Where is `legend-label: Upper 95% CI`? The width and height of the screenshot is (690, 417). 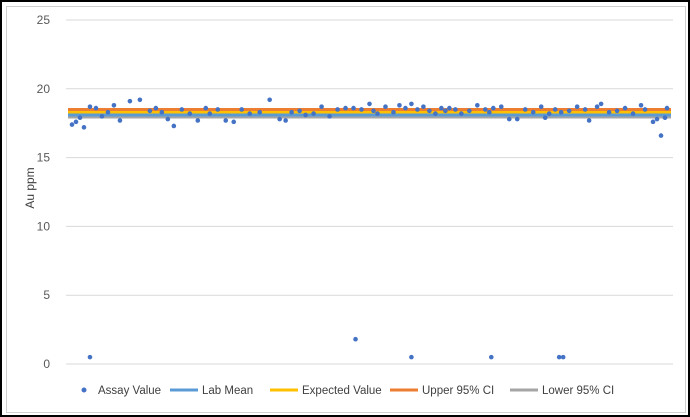 legend-label: Upper 95% CI is located at coordinates (458, 391).